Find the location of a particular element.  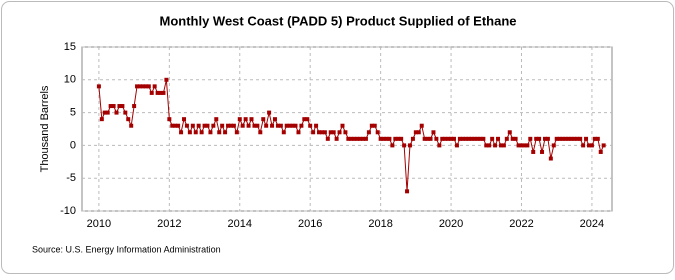

y-tick-label: -10 is located at coordinates (68, 211).